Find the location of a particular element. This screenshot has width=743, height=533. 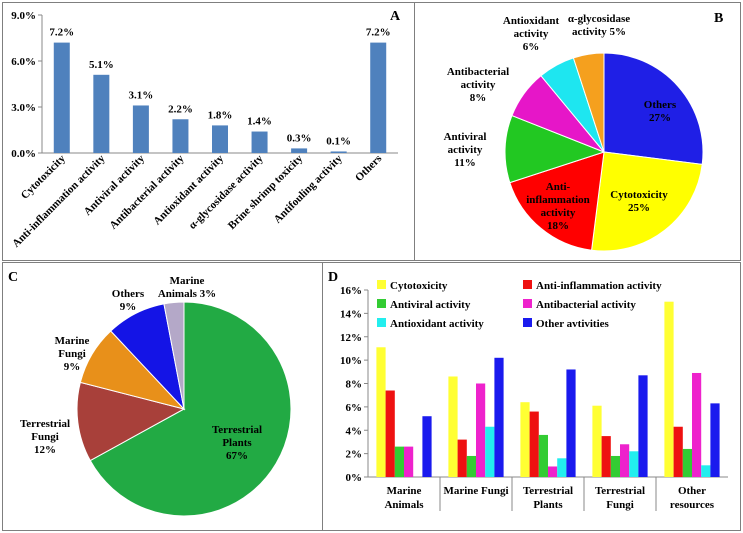

a-category-label: Brine shrimp toxicity is located at coordinates (266, 192).